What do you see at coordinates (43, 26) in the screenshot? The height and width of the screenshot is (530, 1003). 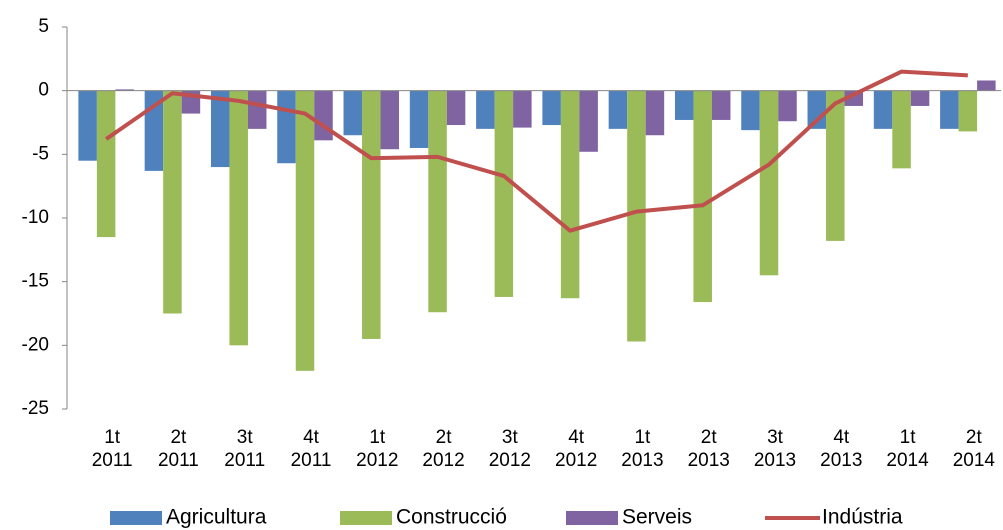 I see `y-tick-label: 5` at bounding box center [43, 26].